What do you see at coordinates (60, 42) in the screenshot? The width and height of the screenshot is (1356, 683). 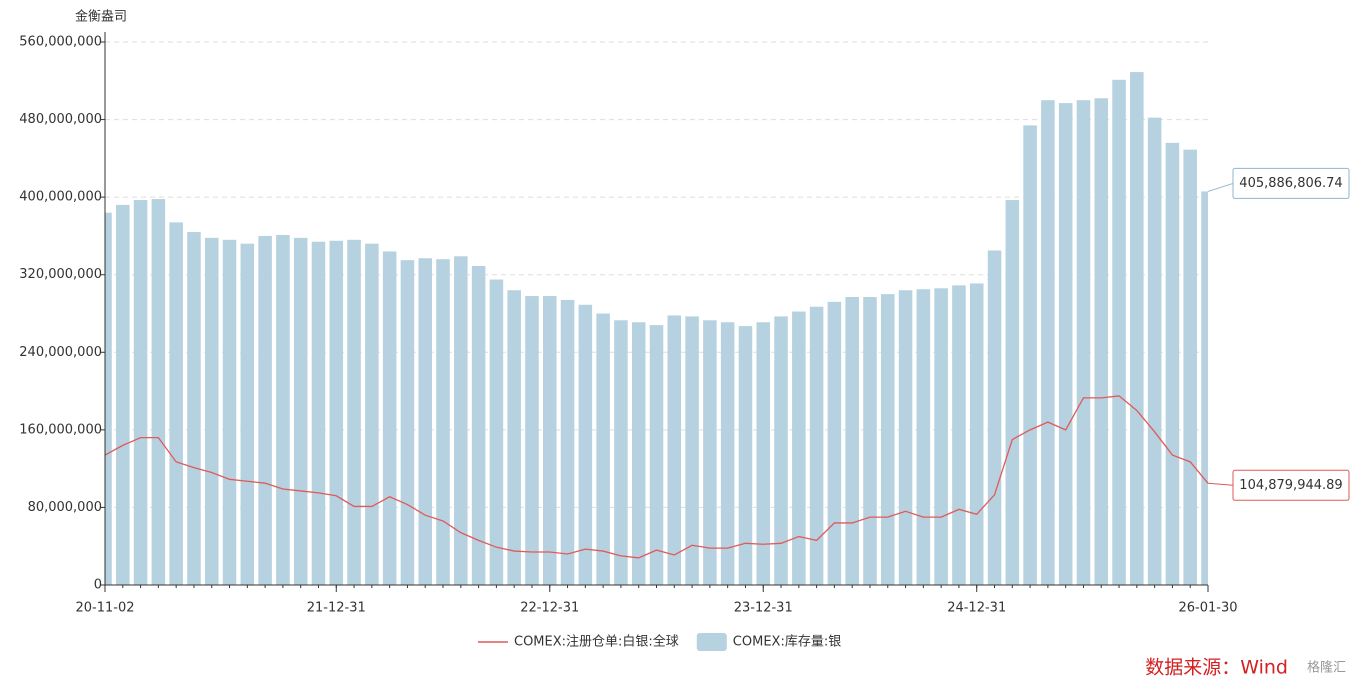 I see `y-tick-label: 560,000,000` at bounding box center [60, 42].